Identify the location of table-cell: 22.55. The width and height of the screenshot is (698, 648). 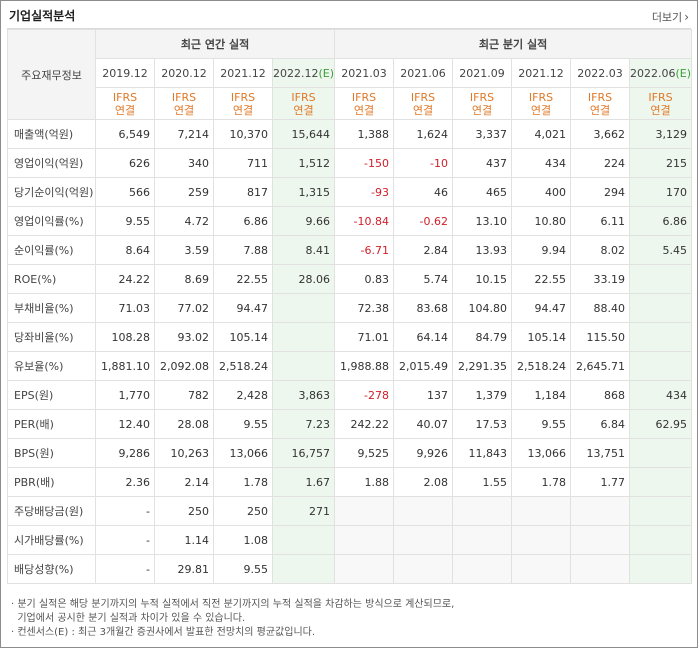
(243, 279).